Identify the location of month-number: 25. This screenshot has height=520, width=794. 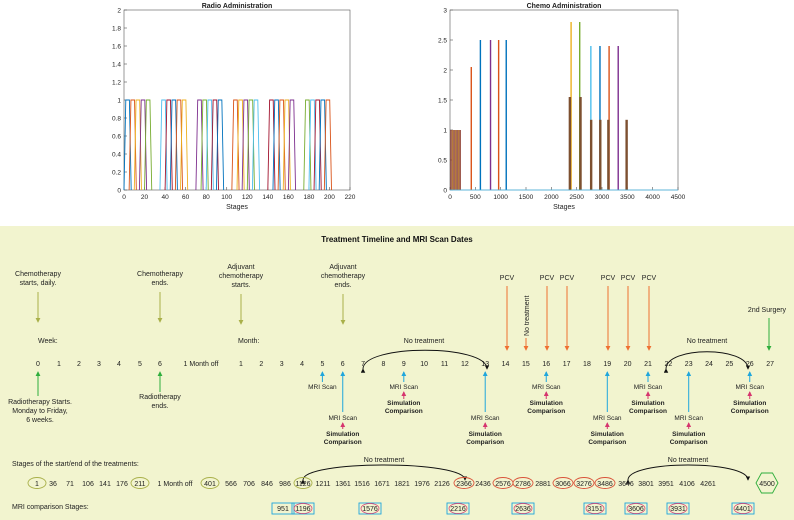
(730, 364).